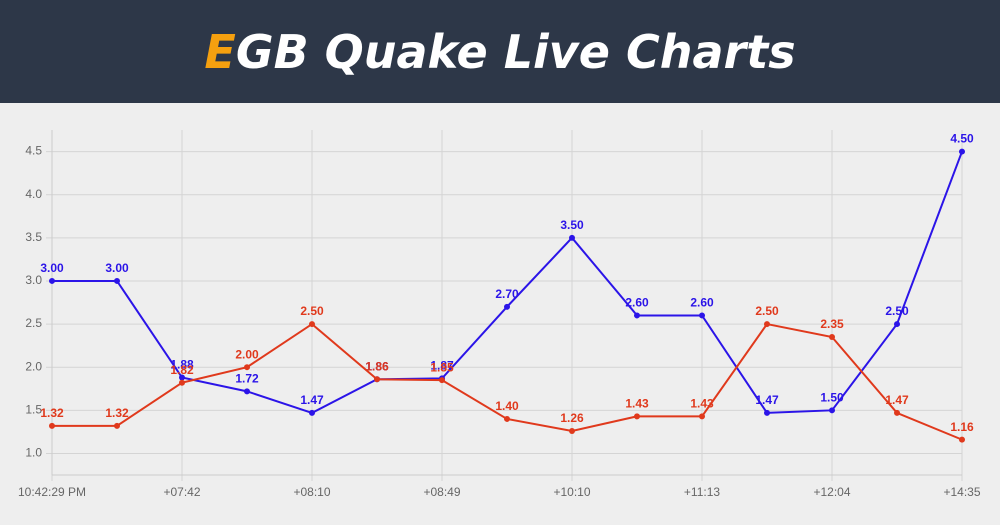 The height and width of the screenshot is (525, 1000). I want to click on data-label: 1.87, so click(442, 366).